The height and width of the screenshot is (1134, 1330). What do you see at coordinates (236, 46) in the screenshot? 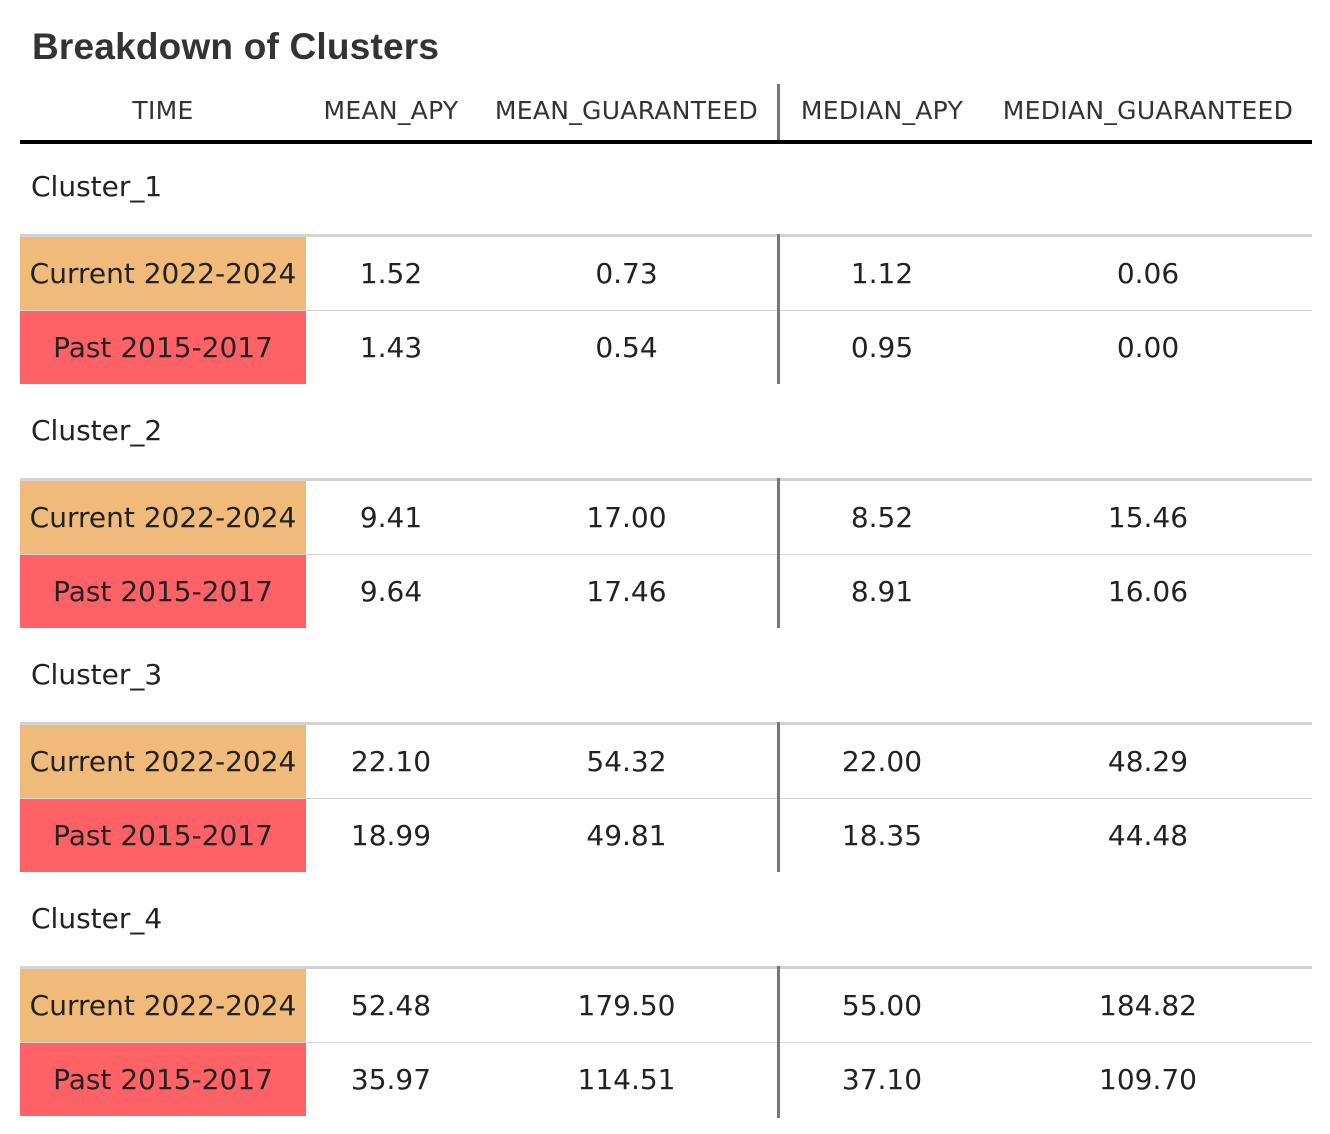
I see `table-title: Breakdown of Clusters` at bounding box center [236, 46].